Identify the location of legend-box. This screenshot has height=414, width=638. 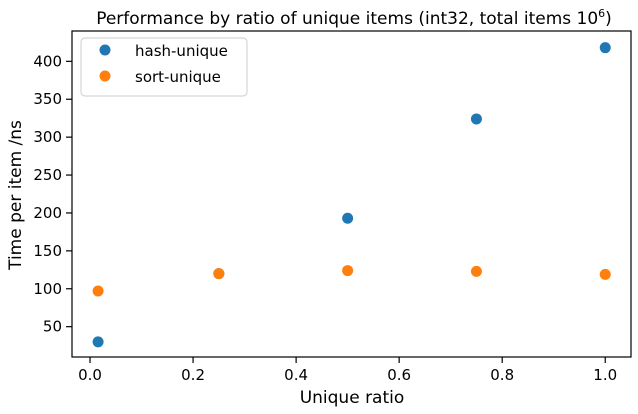
(164, 67).